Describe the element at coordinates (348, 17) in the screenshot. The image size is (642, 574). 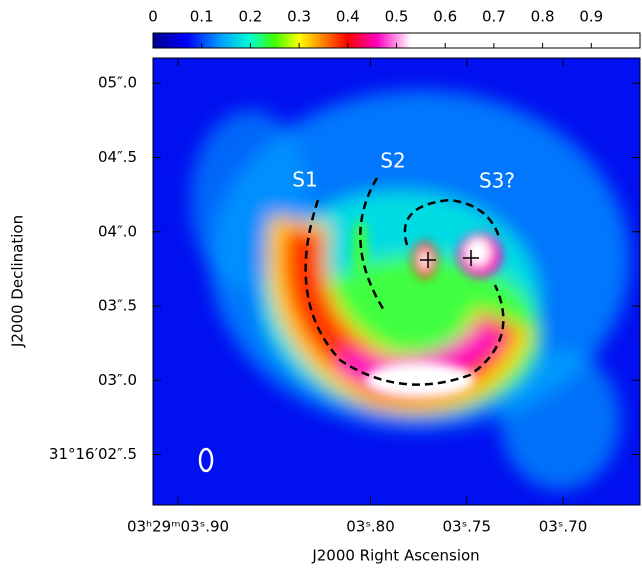
I see `colorbar-tick-label: 0.4` at that location.